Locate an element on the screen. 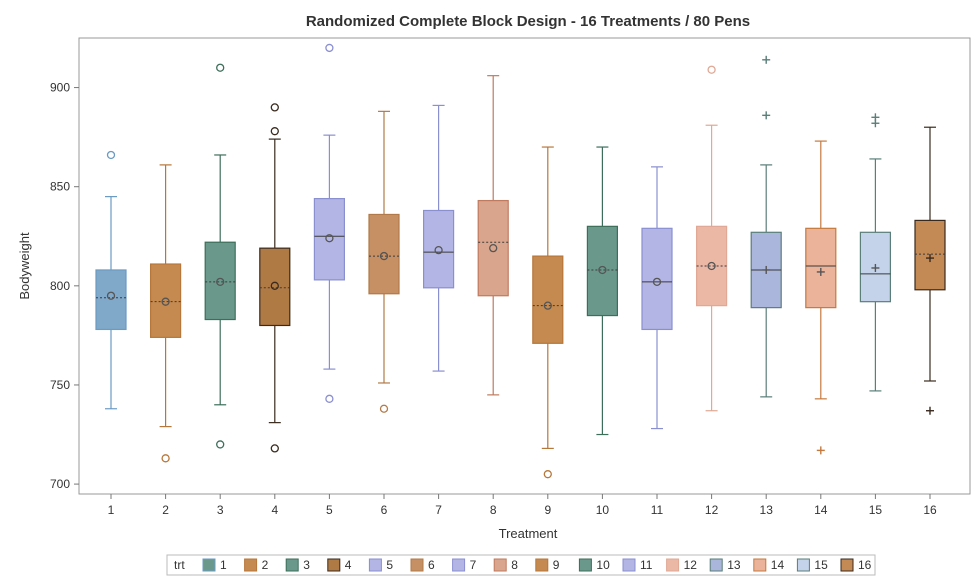  legend-frame is located at coordinates (521, 565).